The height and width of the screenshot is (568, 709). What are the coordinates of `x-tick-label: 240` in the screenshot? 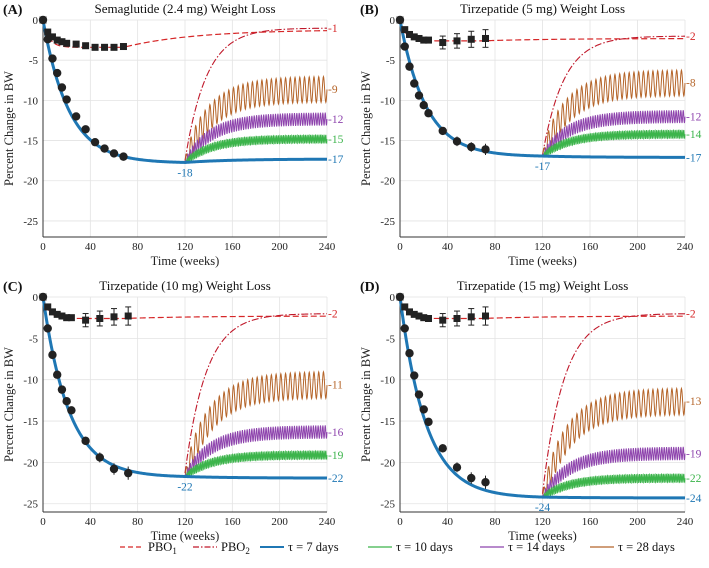 It's located at (327, 247).